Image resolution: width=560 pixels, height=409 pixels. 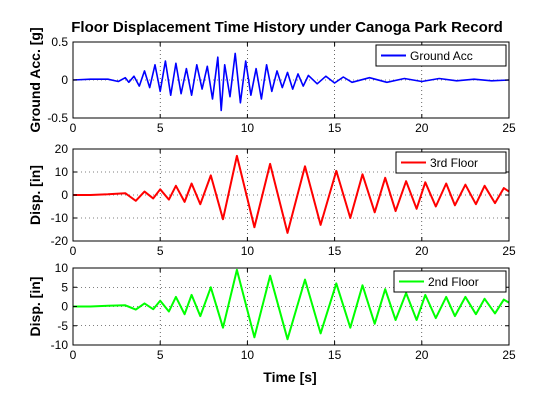 I want to click on y-tick-label: -5, so click(x=62, y=326).